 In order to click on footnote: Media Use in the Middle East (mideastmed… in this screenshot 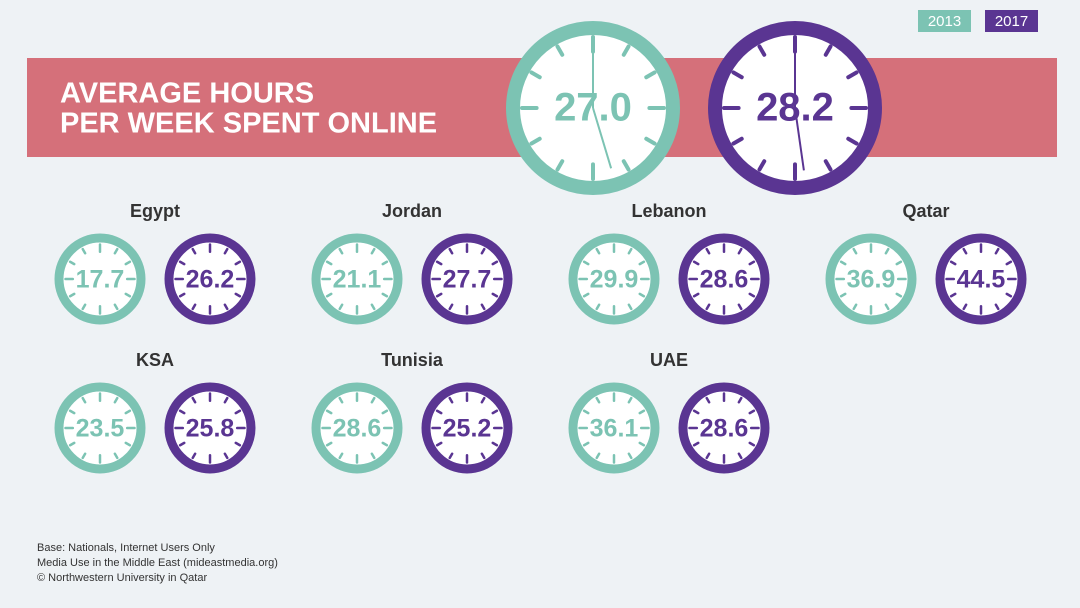, I will do `click(157, 563)`.